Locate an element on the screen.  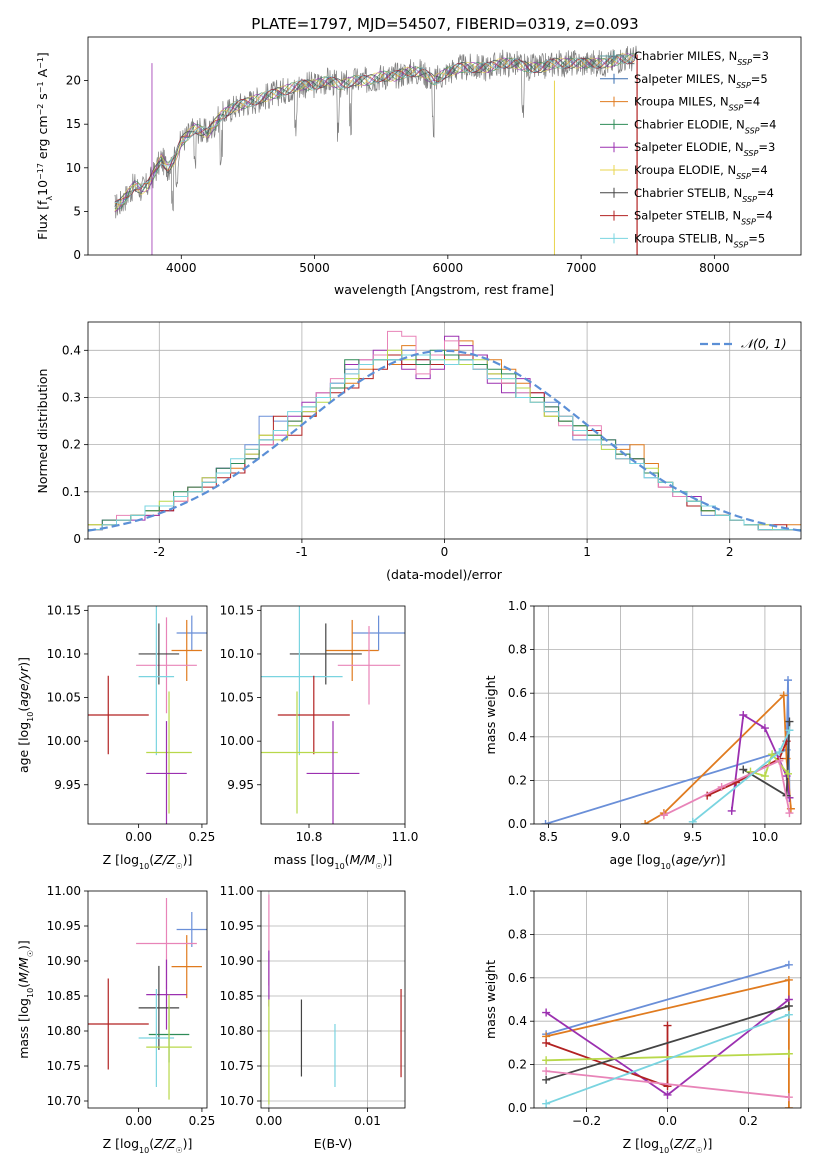
y-tick-label: 0.3 is located at coordinates (71, 397).